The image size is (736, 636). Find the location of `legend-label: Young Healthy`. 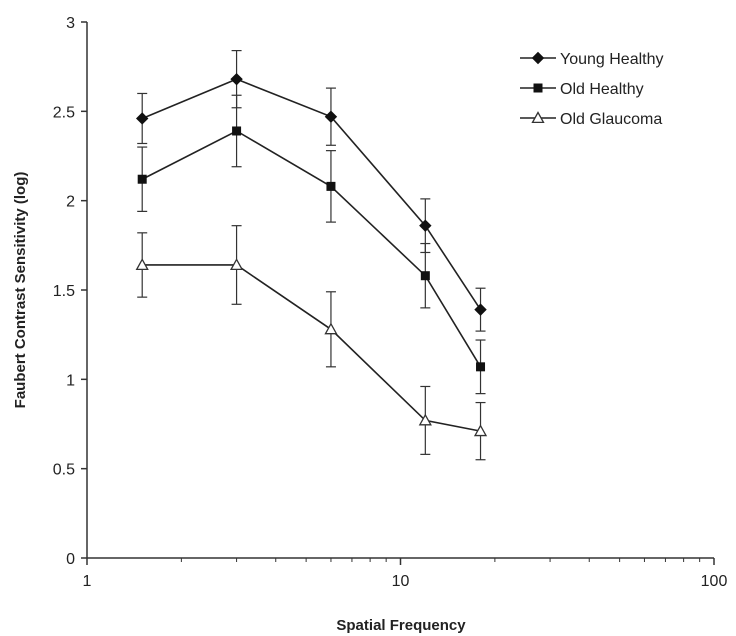

legend-label: Young Healthy is located at coordinates (612, 59).